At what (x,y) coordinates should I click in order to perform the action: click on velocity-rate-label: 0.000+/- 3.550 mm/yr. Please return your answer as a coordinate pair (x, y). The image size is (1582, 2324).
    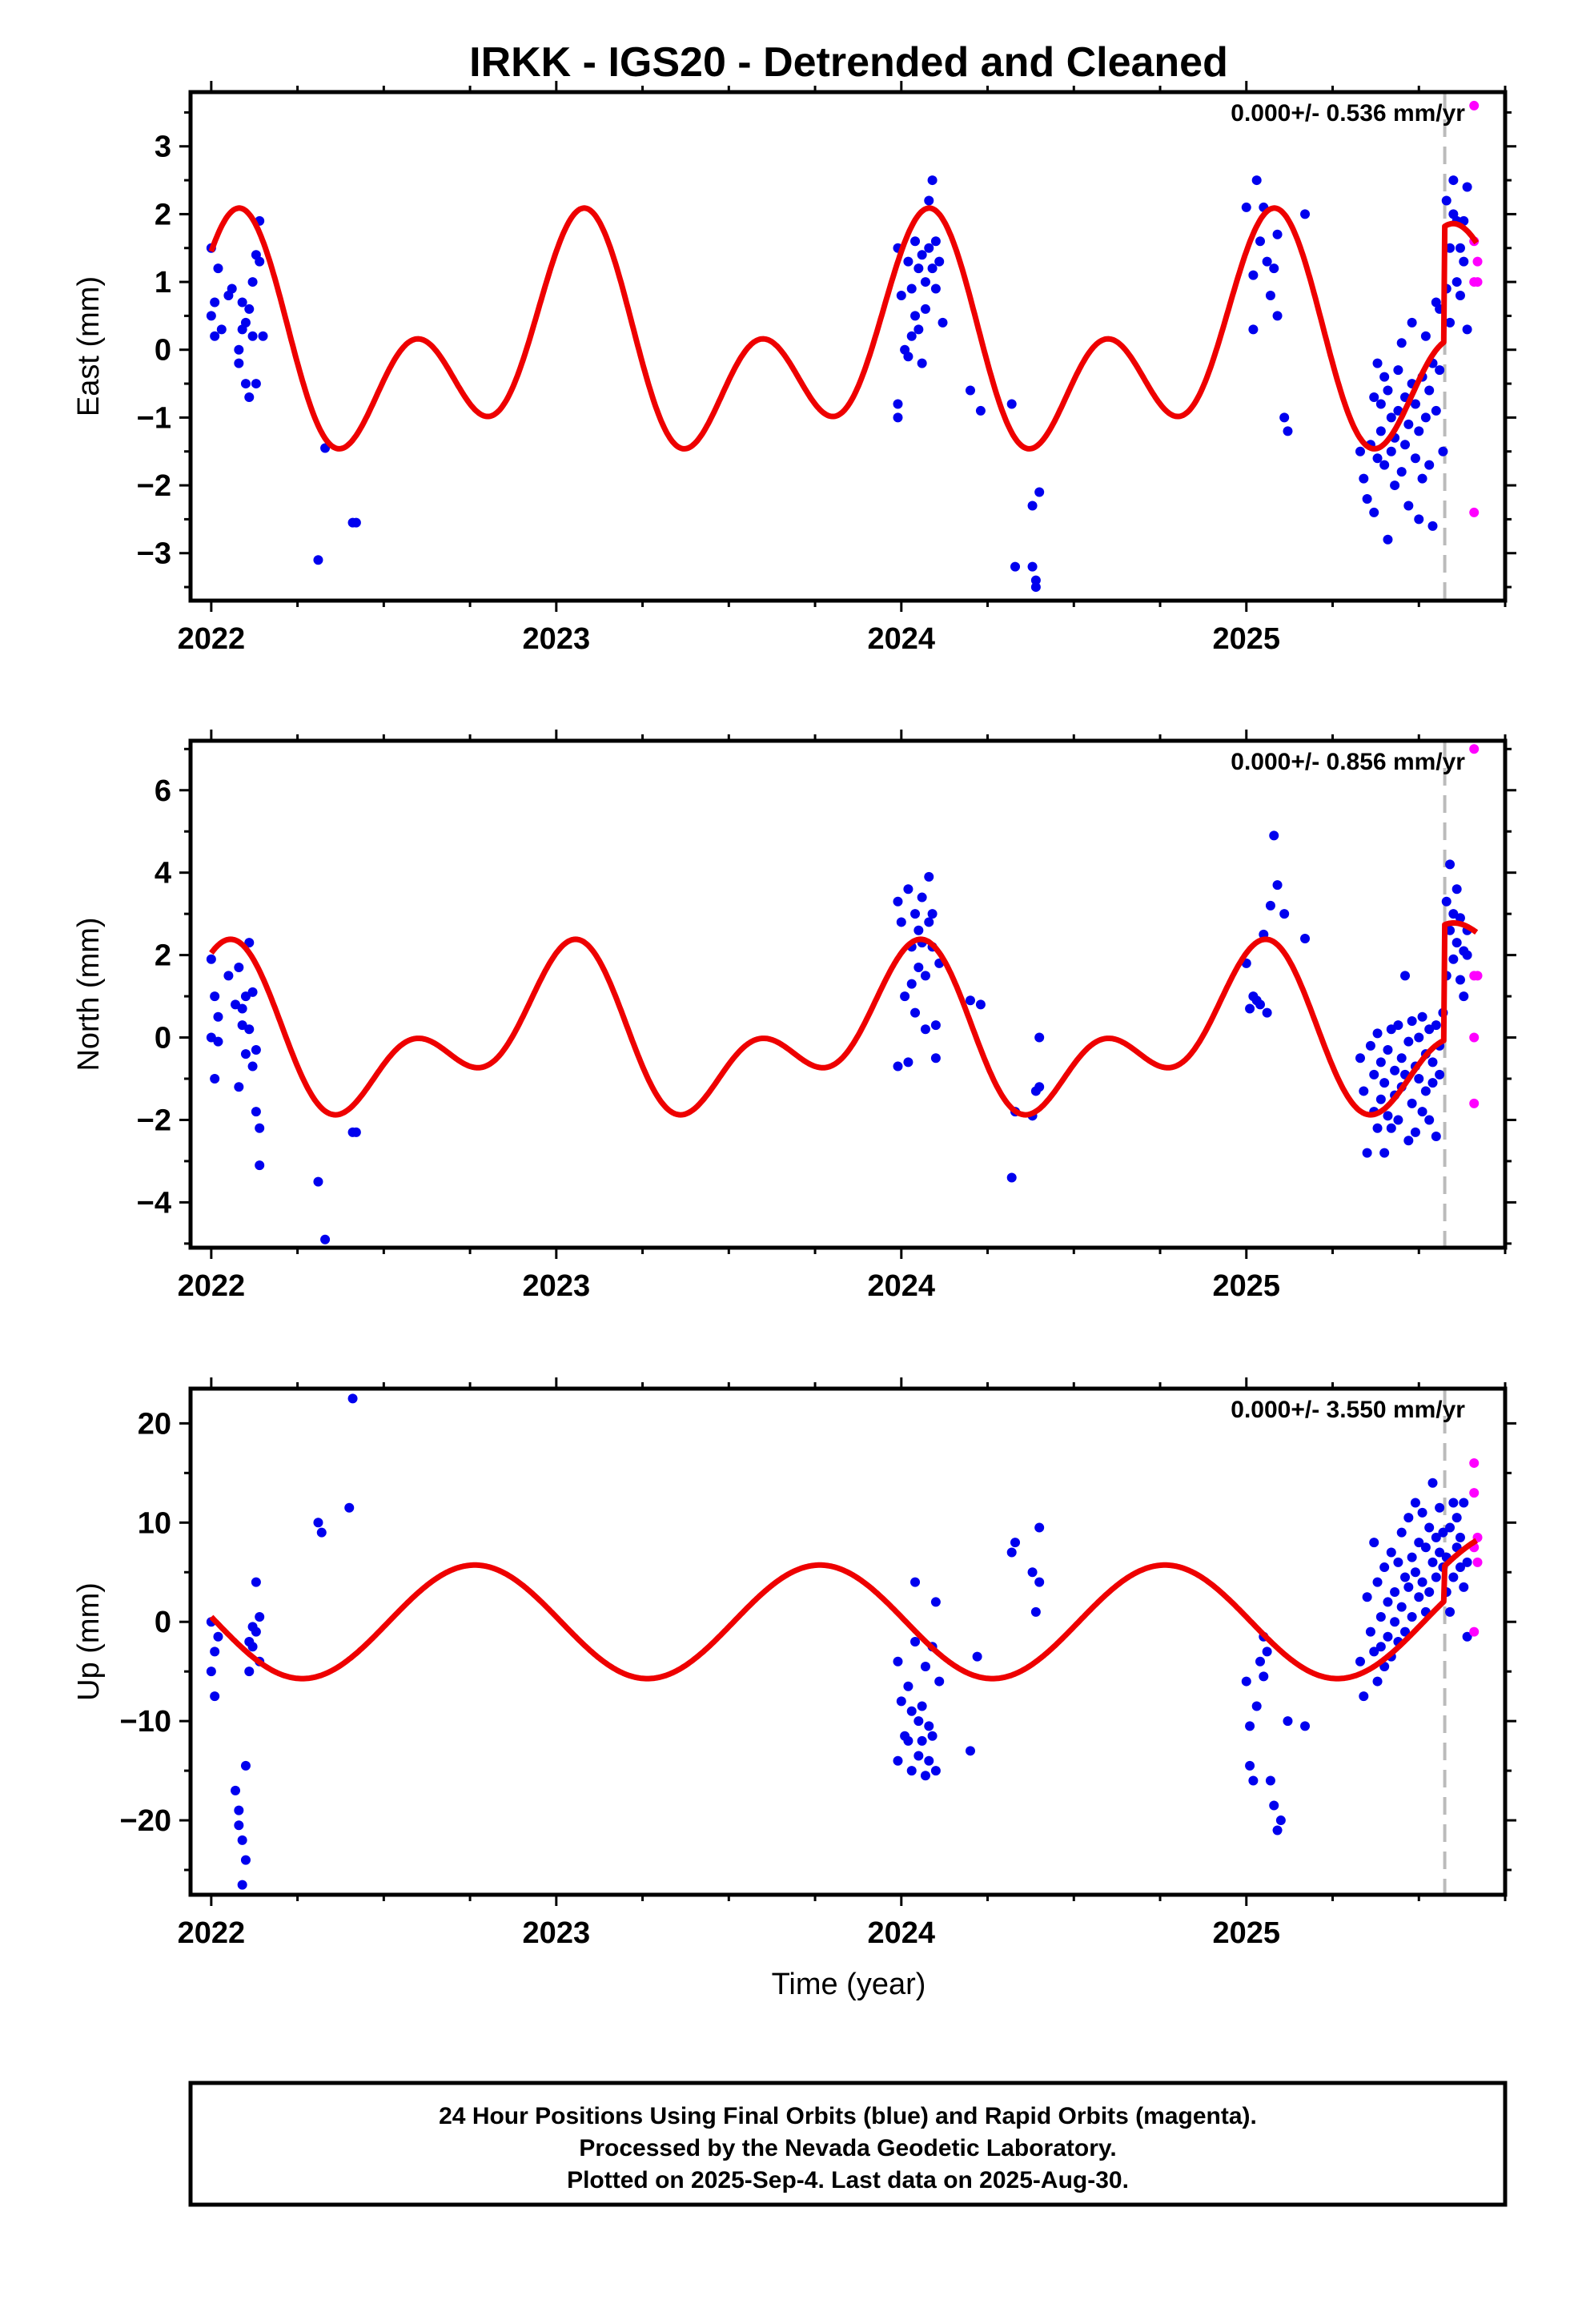
    Looking at the image, I should click on (1348, 1410).